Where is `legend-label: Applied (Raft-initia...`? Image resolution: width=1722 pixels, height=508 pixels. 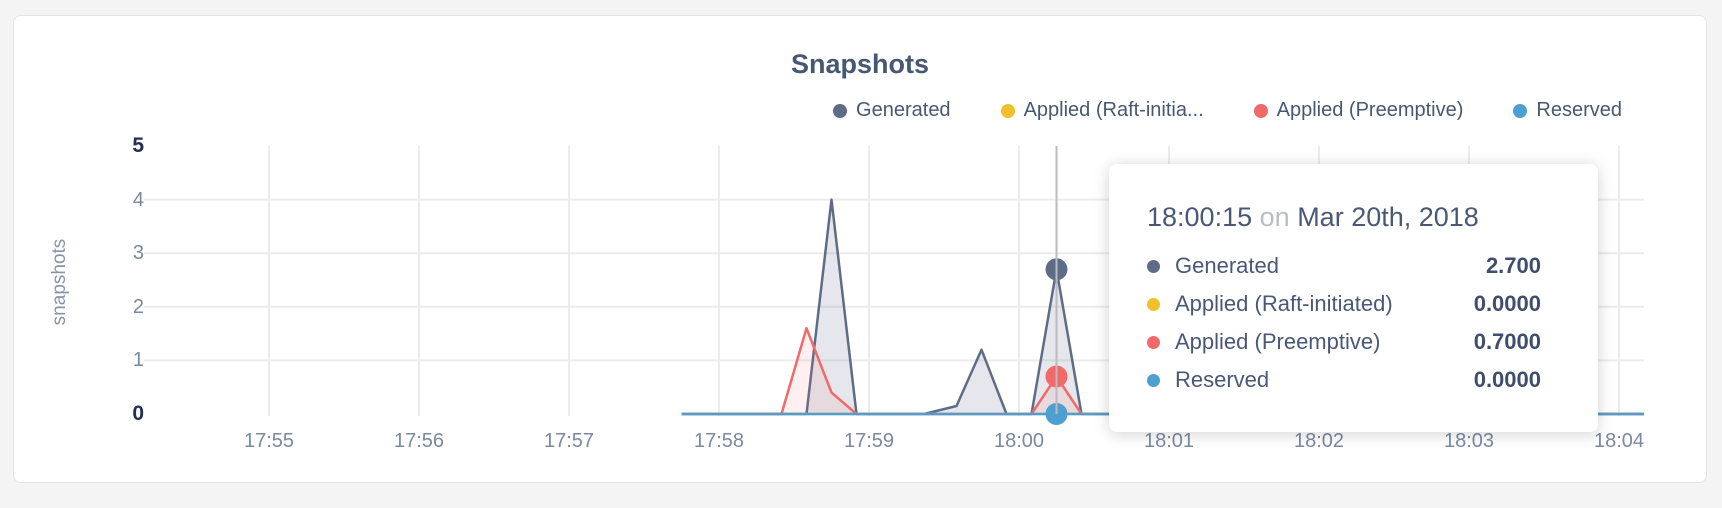 legend-label: Applied (Raft-initia... is located at coordinates (1113, 110).